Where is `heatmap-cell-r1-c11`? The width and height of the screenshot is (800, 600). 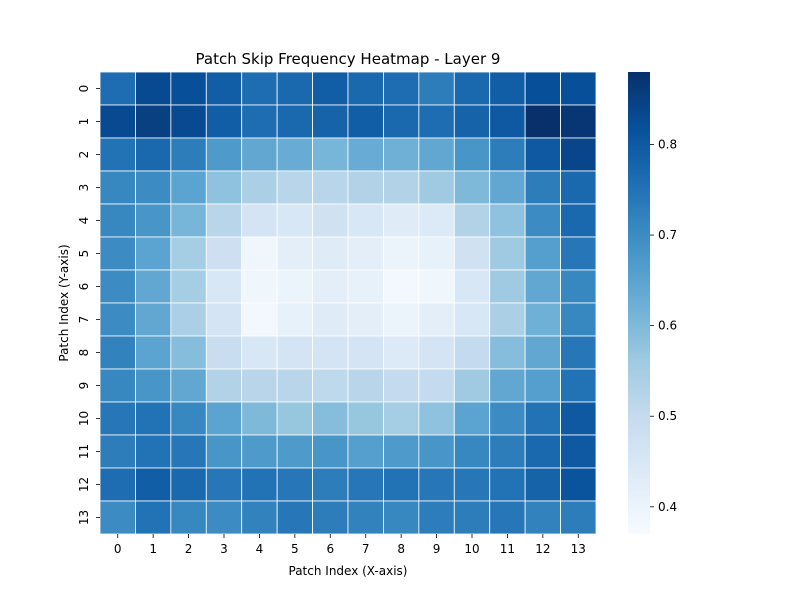 heatmap-cell-r1-c11 is located at coordinates (507, 121).